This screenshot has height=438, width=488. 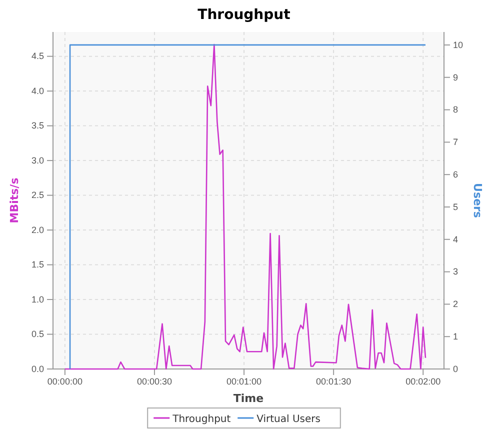 I want to click on y-tick-label: 4.5, so click(x=37, y=56).